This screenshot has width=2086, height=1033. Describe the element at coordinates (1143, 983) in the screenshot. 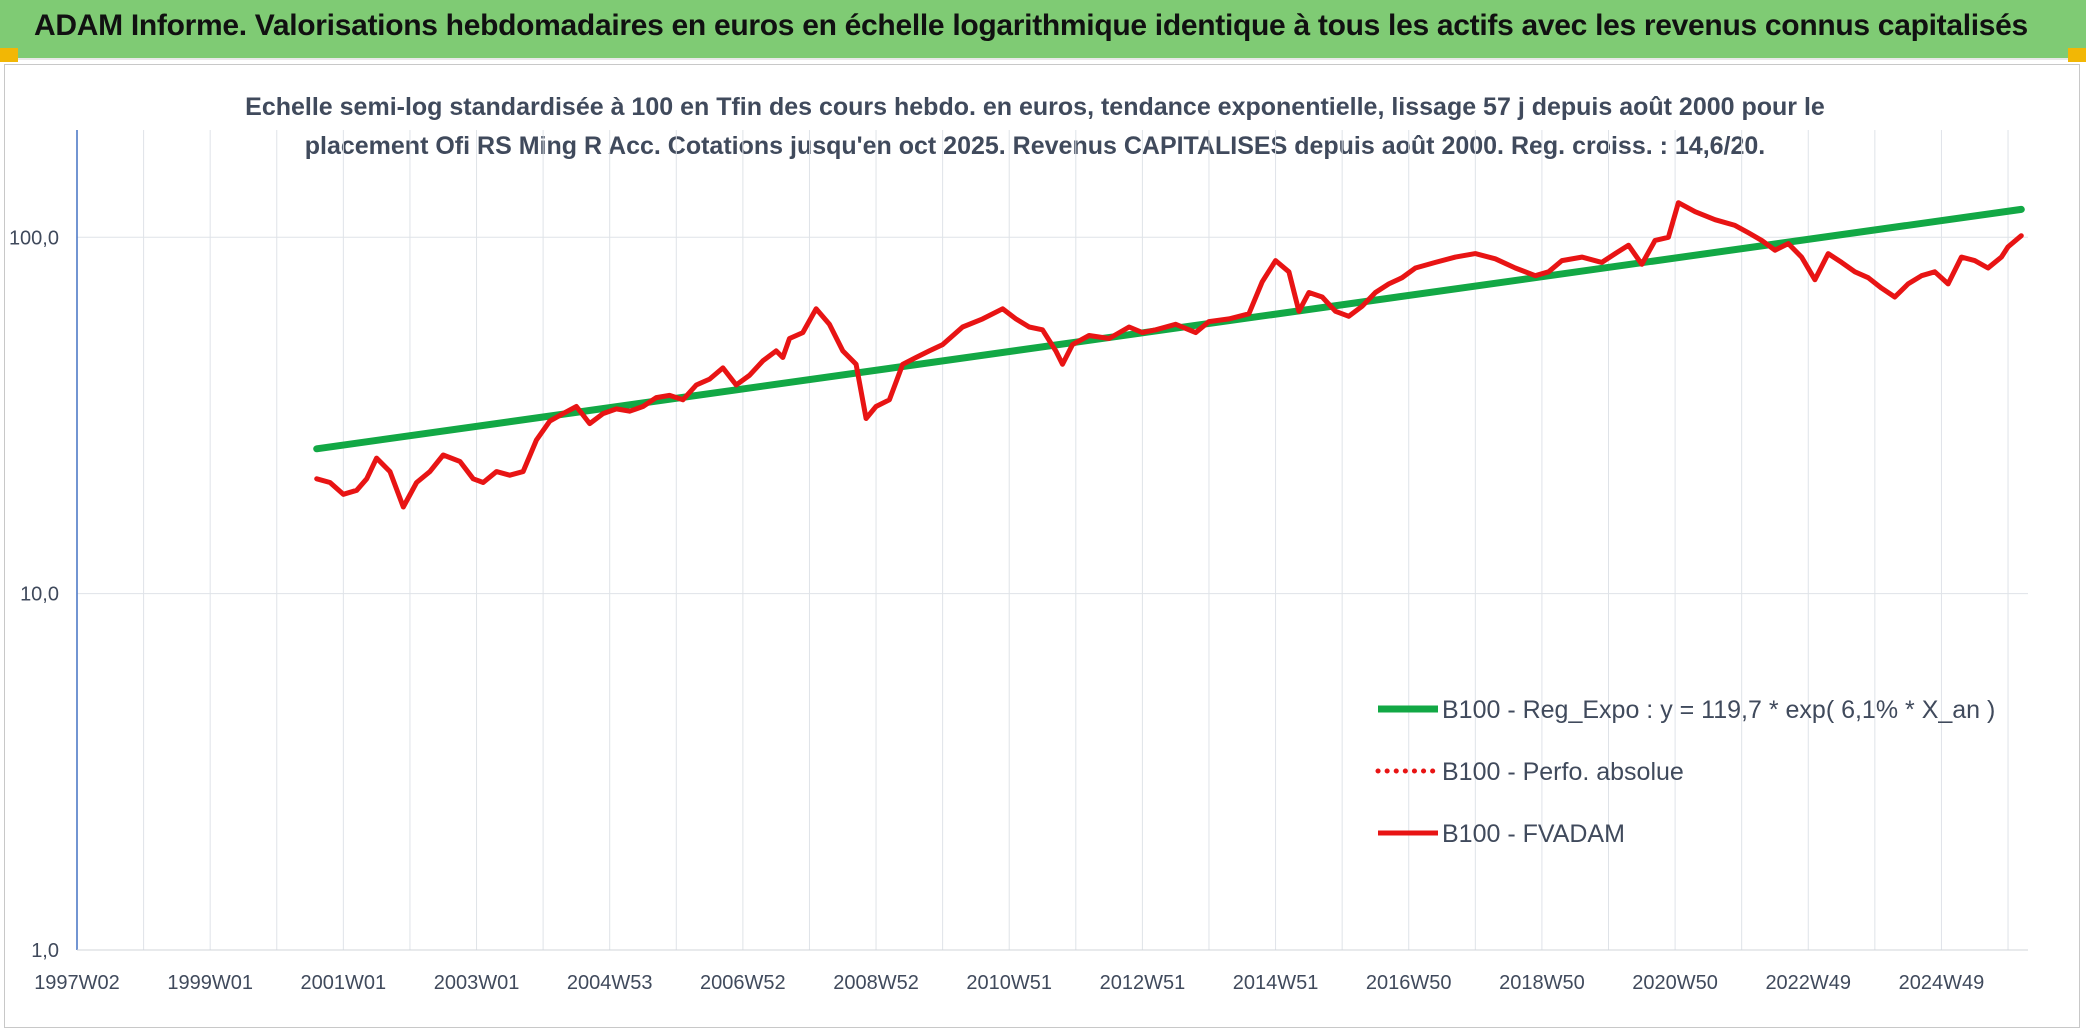

I see `x-tick-label: 2012W51` at that location.